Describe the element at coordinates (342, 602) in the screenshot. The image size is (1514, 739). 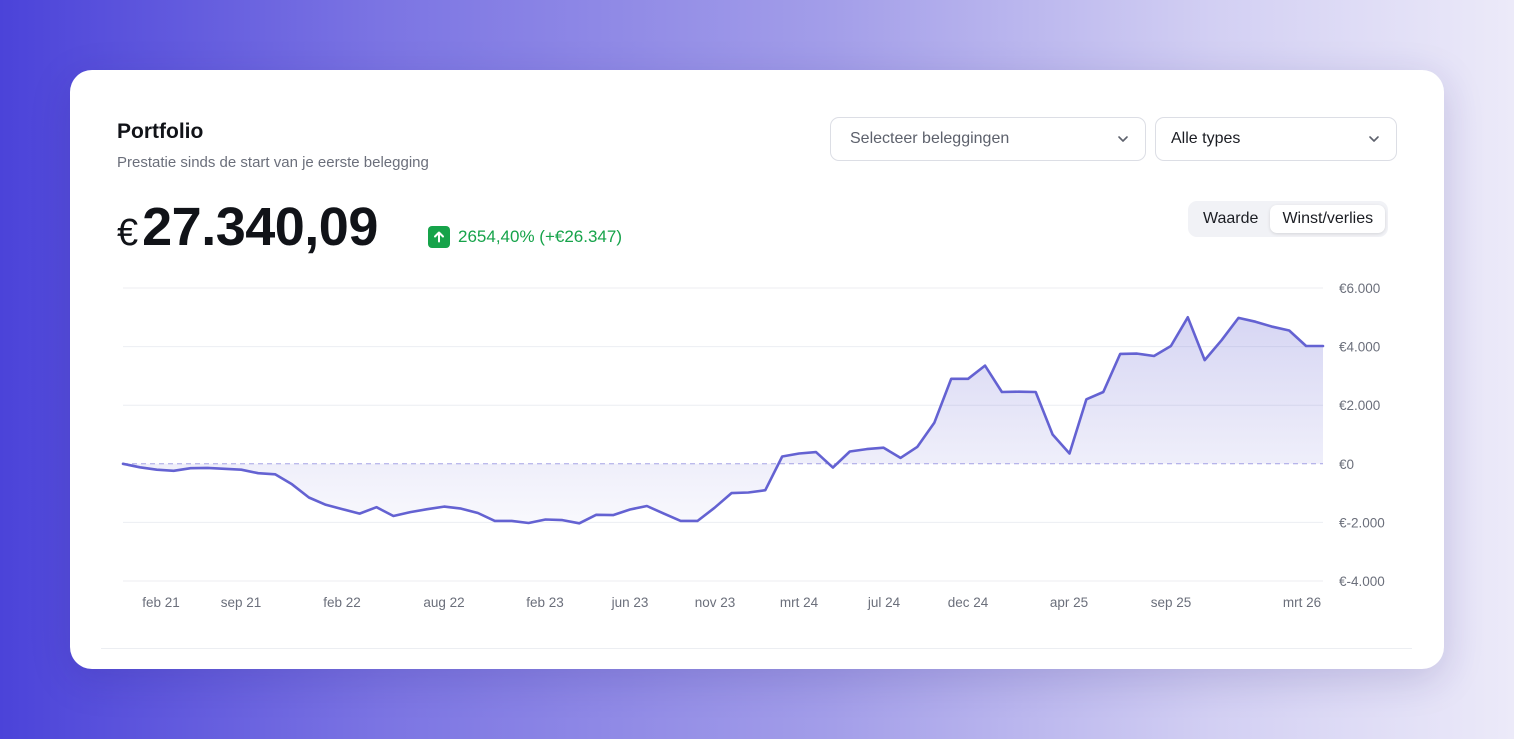
I see `x-tick-label: feb 22` at that location.